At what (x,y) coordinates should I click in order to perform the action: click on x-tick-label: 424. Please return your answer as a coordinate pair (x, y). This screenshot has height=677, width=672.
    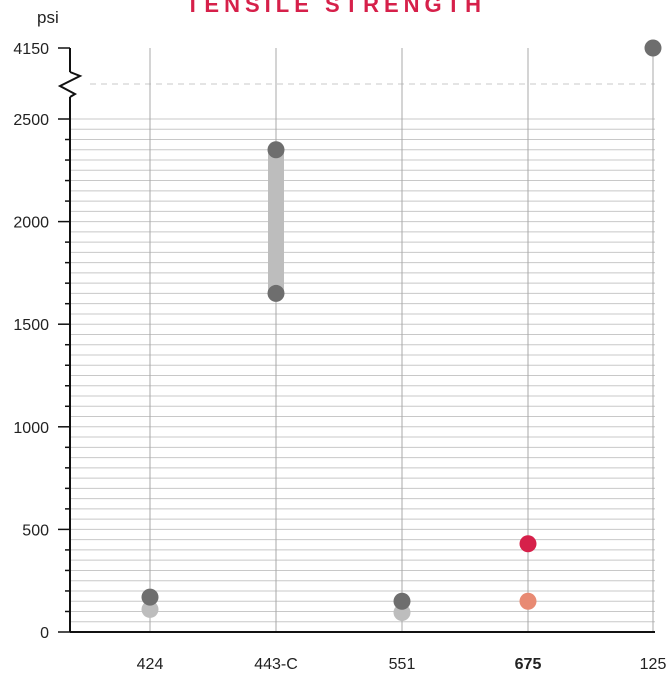
    Looking at the image, I should click on (150, 664).